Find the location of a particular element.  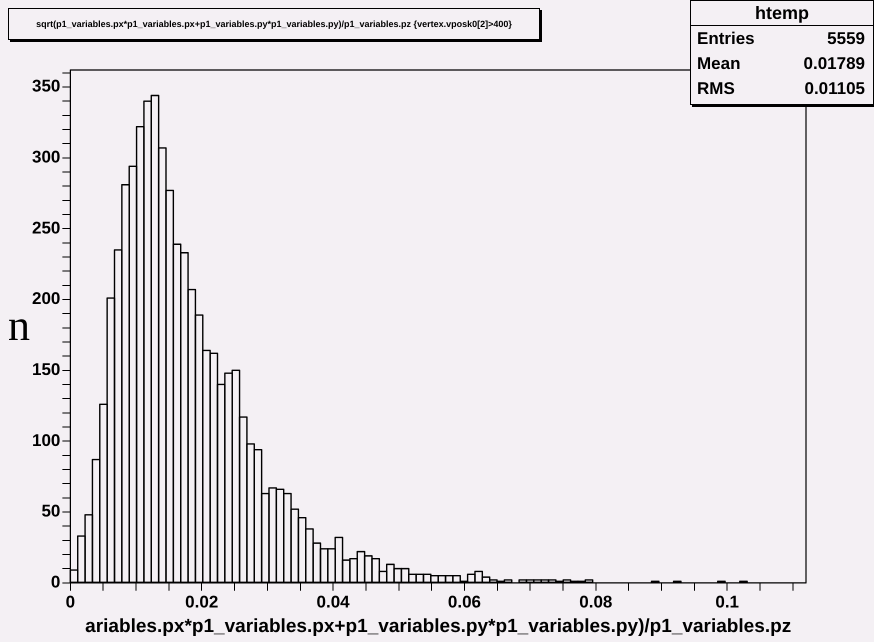

y-tick-label: 150 is located at coordinates (46, 369).